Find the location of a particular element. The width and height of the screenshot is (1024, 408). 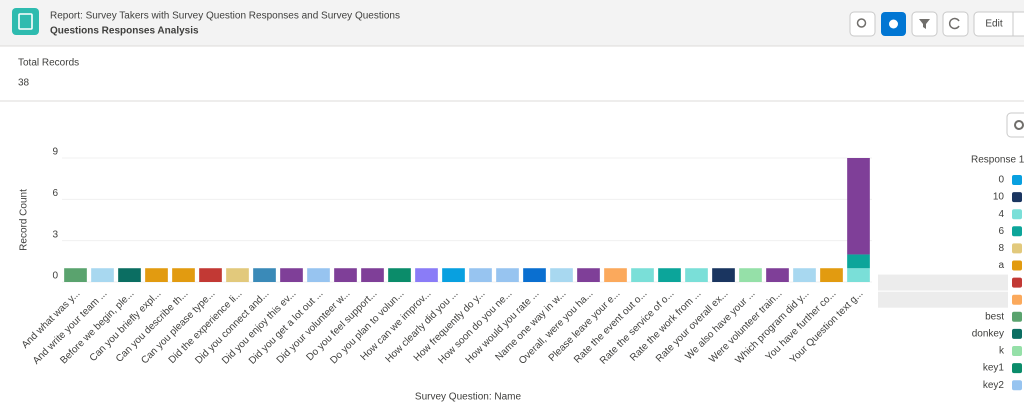

refresh-icon is located at coordinates (954, 23).